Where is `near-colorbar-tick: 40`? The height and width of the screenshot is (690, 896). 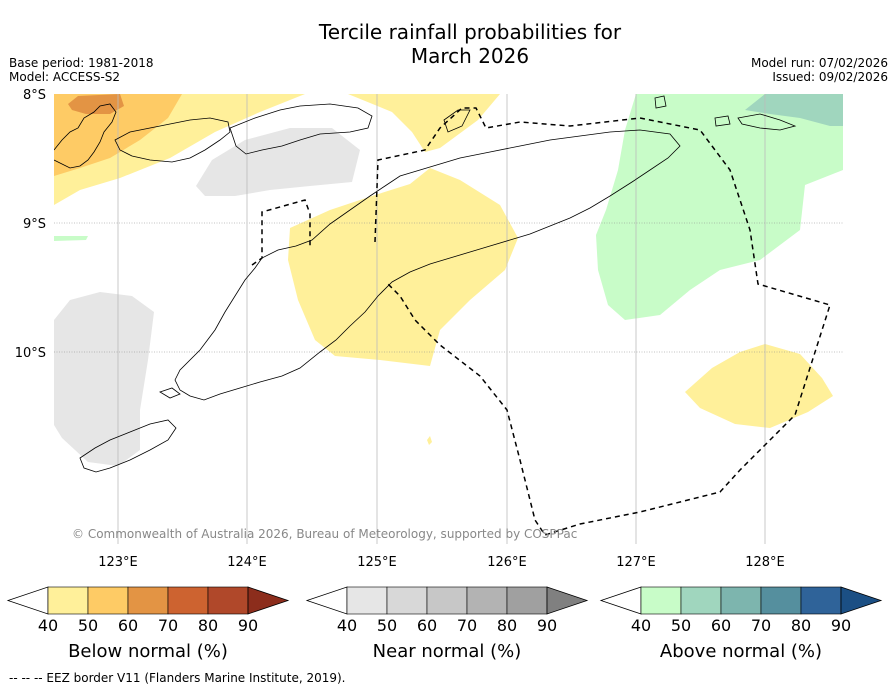
near-colorbar-tick: 40 is located at coordinates (347, 625).